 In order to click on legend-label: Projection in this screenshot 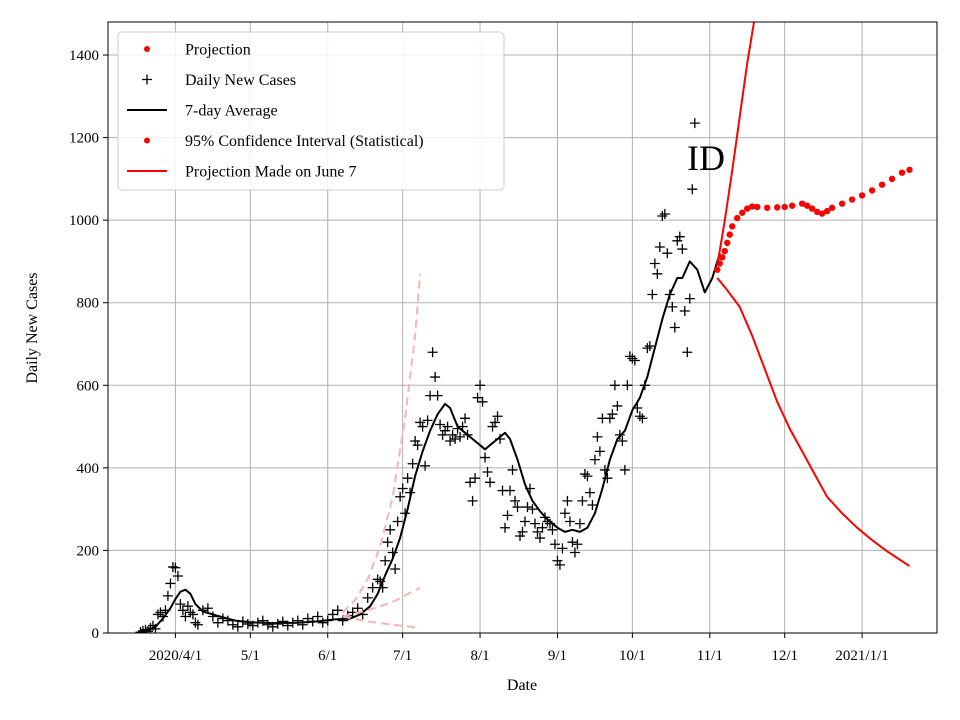, I will do `click(218, 50)`.